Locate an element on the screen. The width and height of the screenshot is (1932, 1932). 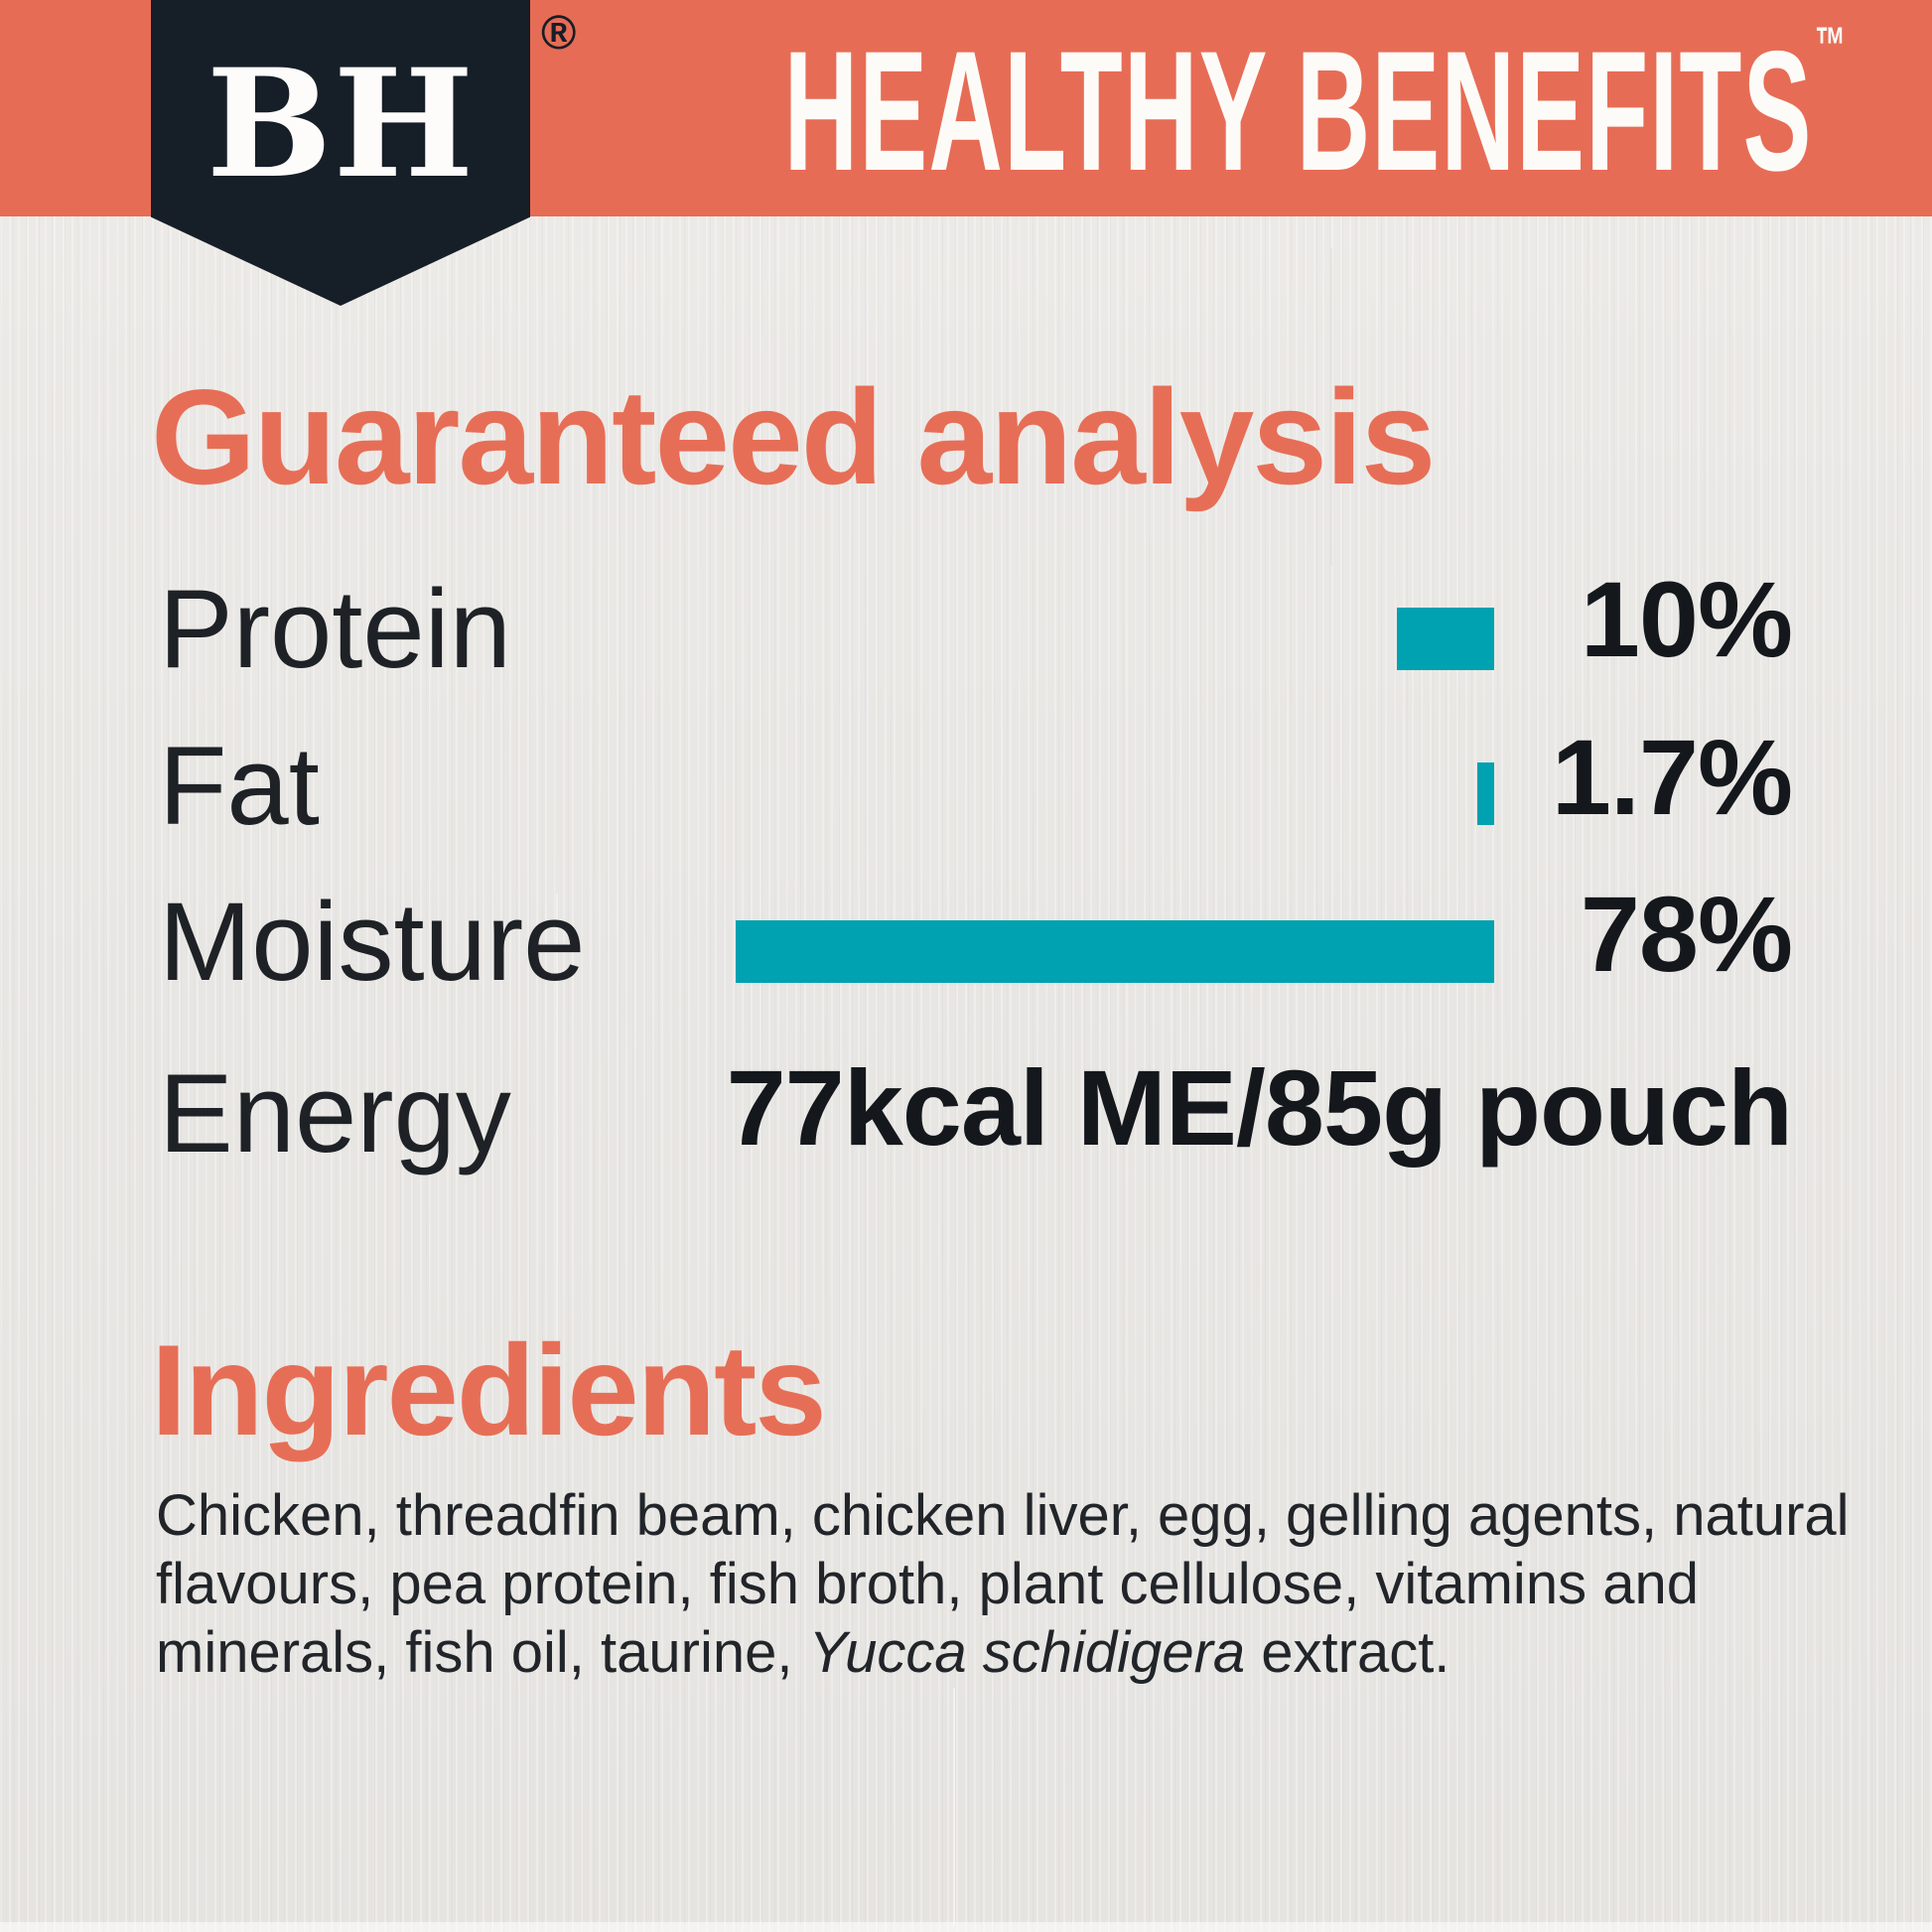
nutrient-value-protein: 10% is located at coordinates (1687, 619).